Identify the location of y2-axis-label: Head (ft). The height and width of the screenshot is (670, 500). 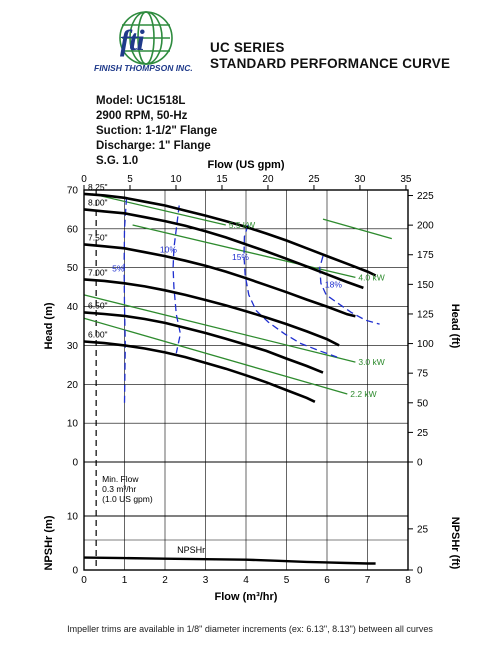
(455, 326).